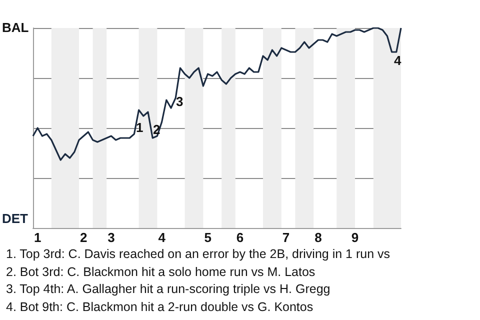  What do you see at coordinates (169, 289) in the screenshot?
I see `text: 3. Top 4th: A. Gallagher hit a run-scoring triple vs H. Gregg` at bounding box center [169, 289].